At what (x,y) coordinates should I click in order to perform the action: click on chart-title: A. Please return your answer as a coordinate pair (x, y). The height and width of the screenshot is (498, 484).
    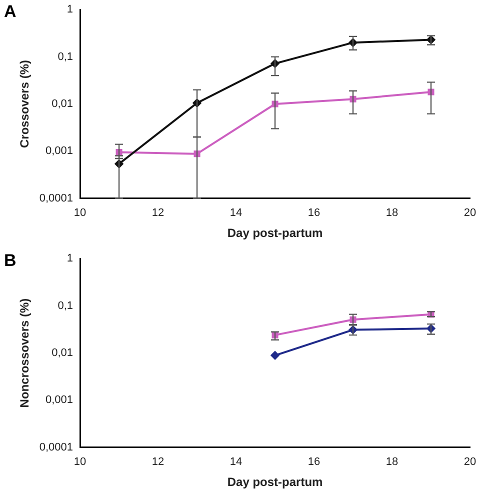
    Looking at the image, I should click on (10, 12).